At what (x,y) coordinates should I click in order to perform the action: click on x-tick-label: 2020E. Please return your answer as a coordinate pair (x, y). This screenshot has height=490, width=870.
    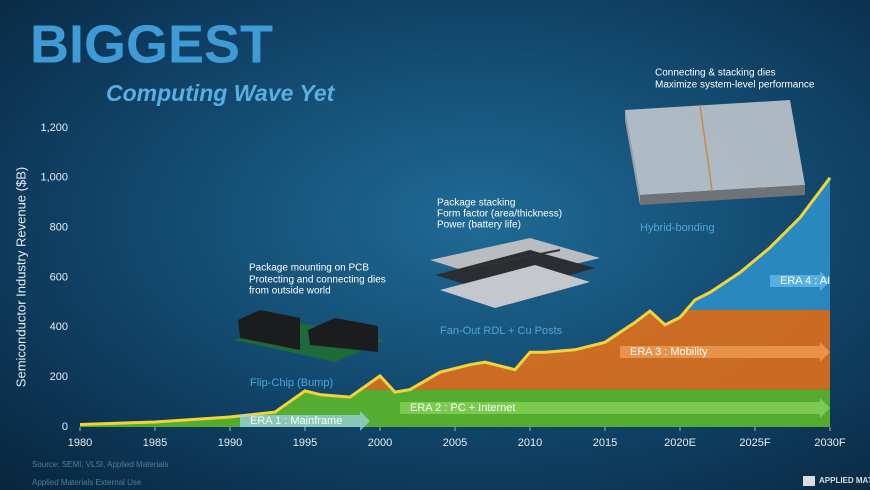
    Looking at the image, I should click on (680, 443).